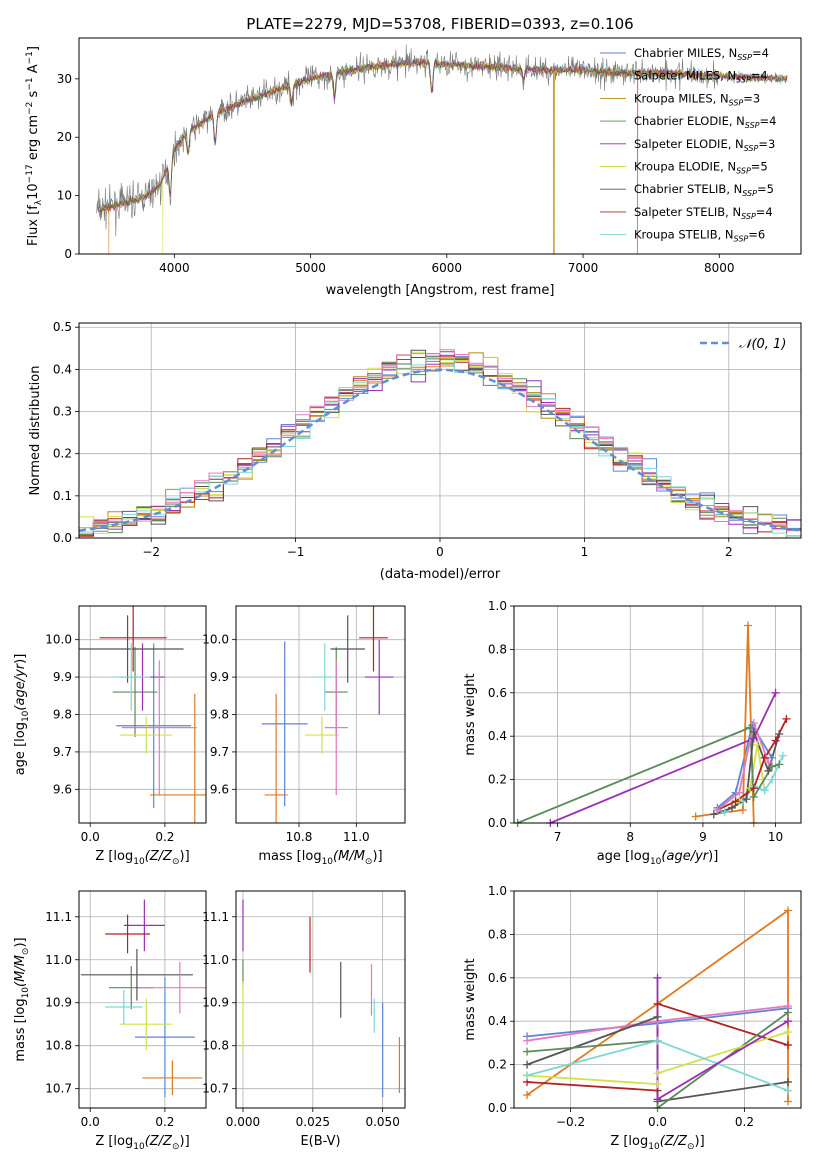  I want to click on y-label-part: −17, so click(30, 173).